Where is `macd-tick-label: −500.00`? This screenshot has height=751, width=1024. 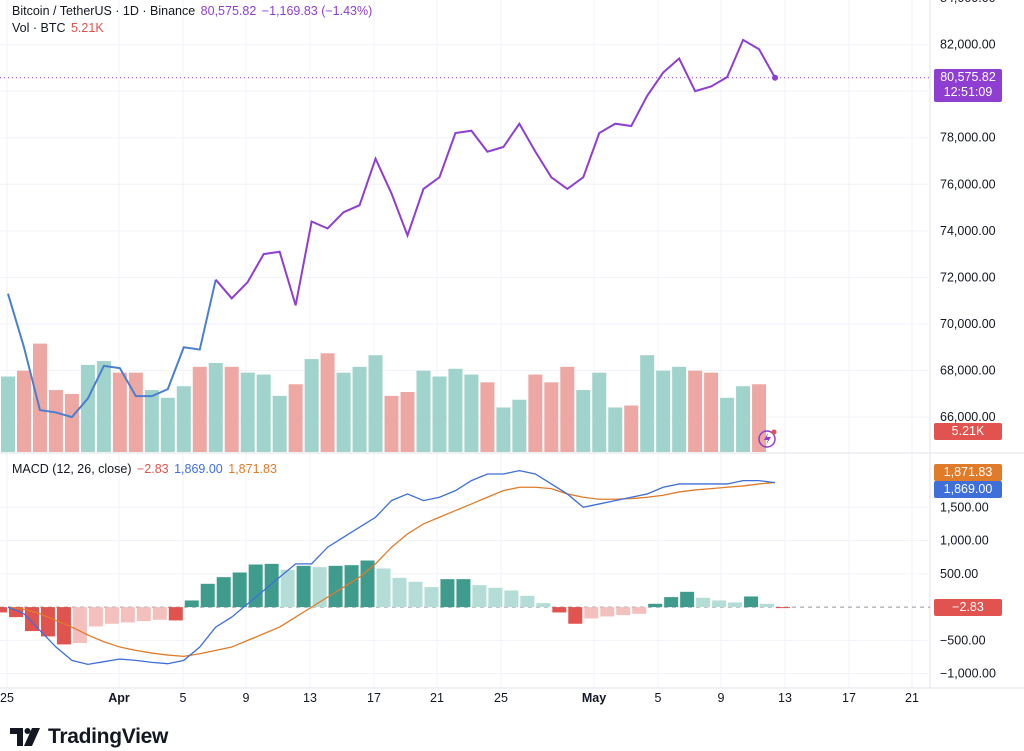 macd-tick-label: −500.00 is located at coordinates (963, 640).